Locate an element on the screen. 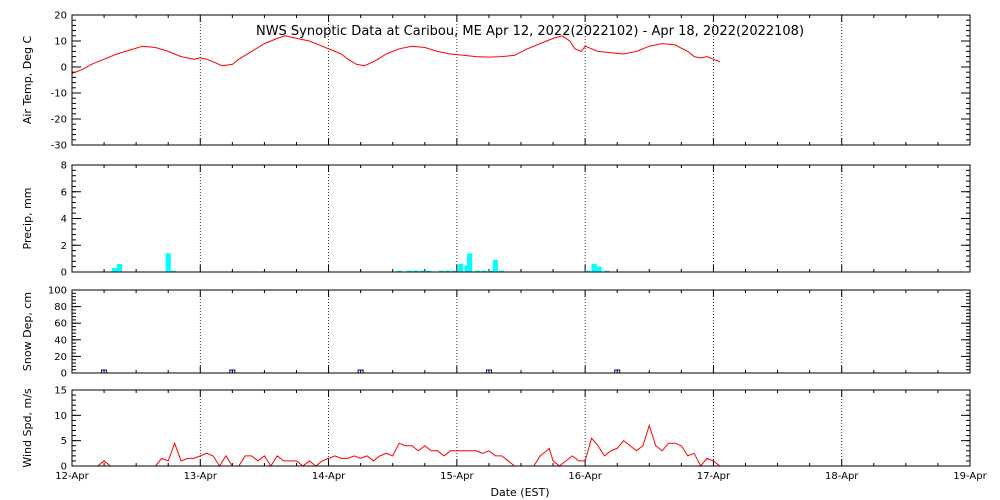 Image resolution: width=1000 pixels, height=500 pixels. x-tick-label: 12-Apr is located at coordinates (72, 476).